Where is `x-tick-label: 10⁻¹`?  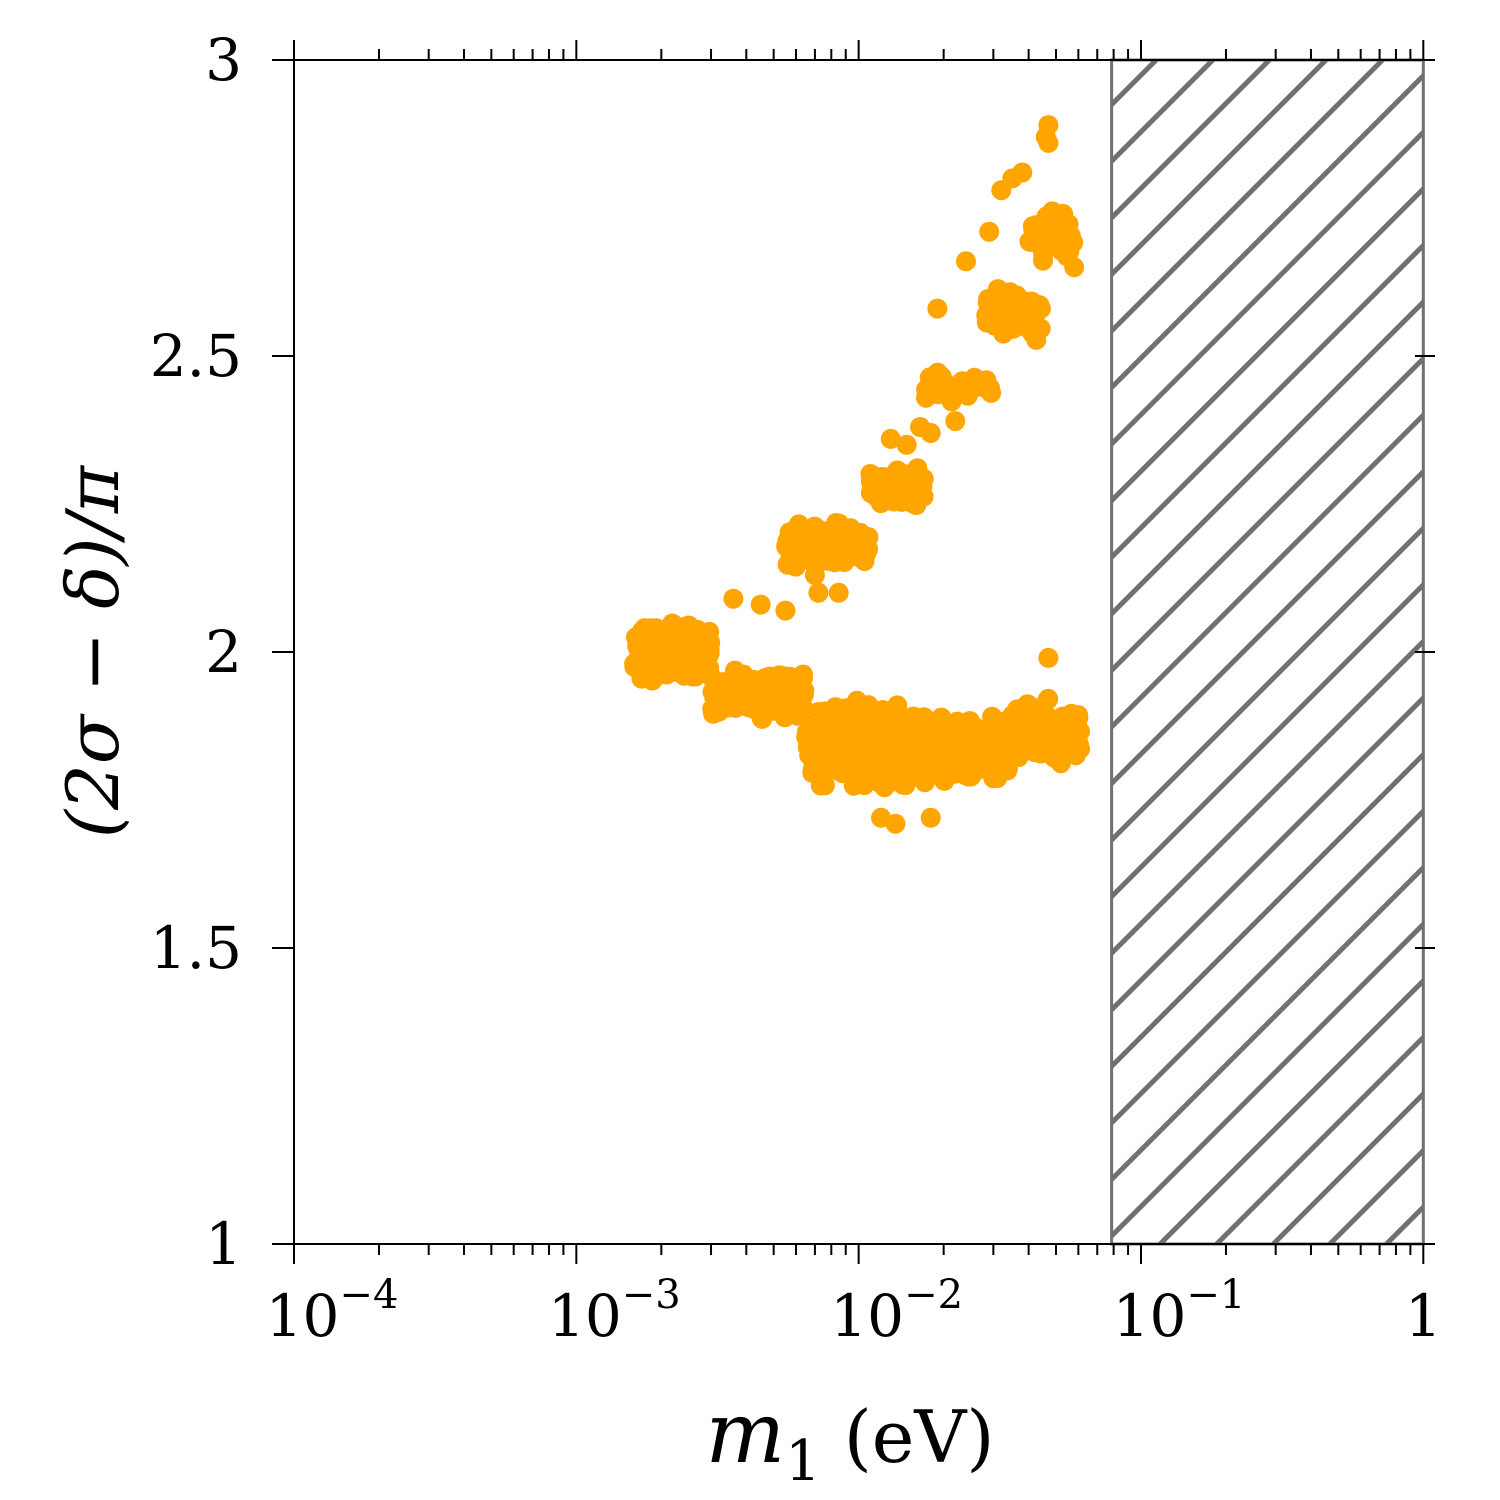
x-tick-label: 10⁻¹ is located at coordinates (1179, 1311).